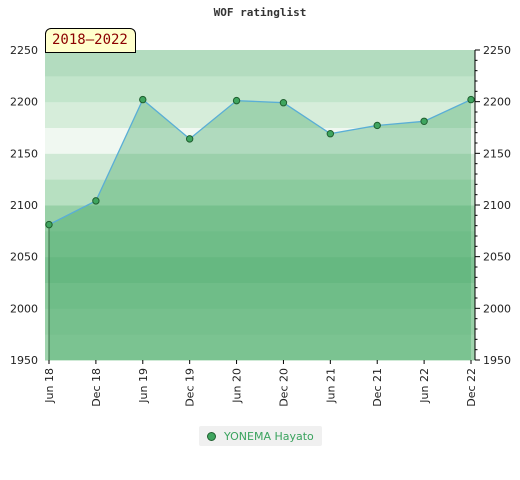 The image size is (520, 480). I want to click on chart-title: WOF ratinglist, so click(260, 12).